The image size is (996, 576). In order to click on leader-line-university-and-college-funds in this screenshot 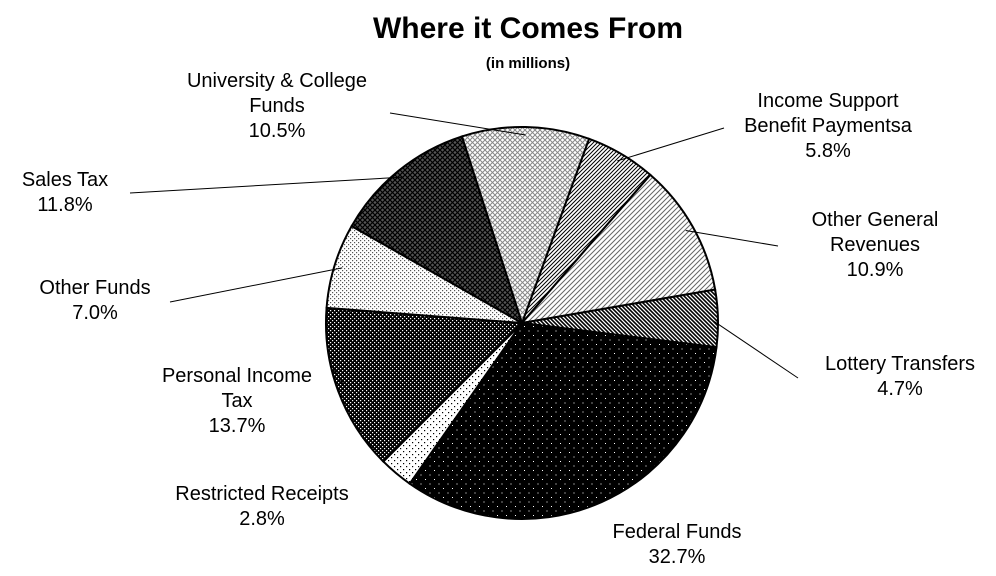, I will do `click(457, 124)`.